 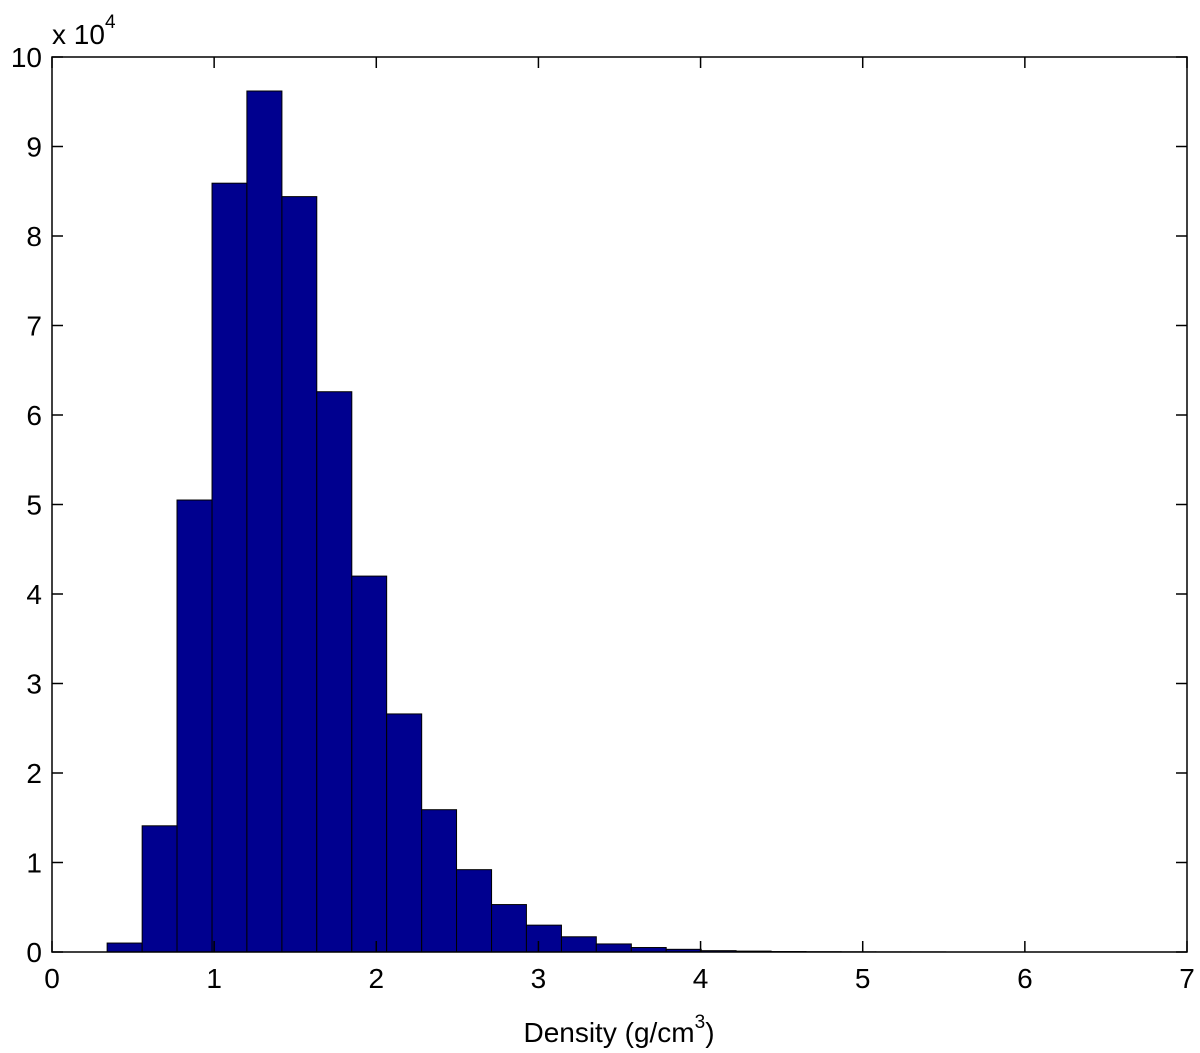 I want to click on x-tick-label: 5, so click(x=863, y=978).